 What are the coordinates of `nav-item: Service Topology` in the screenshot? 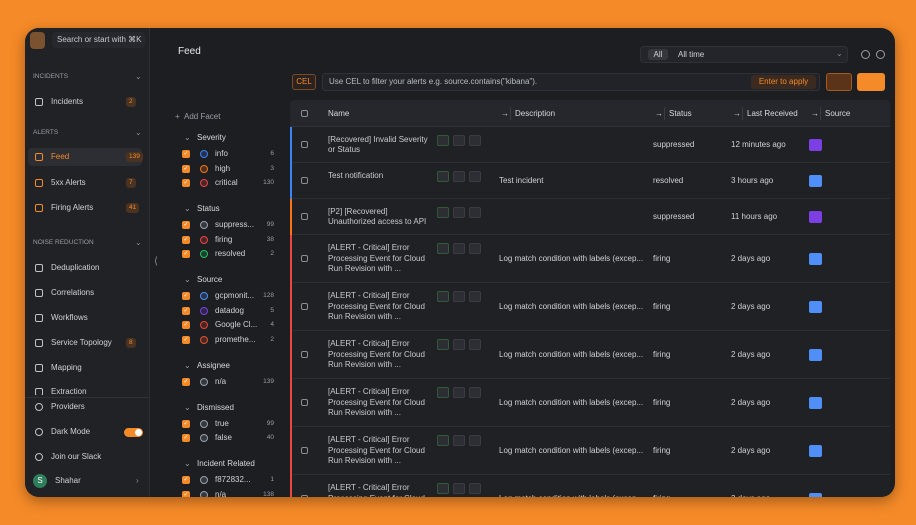 It's located at (81, 342).